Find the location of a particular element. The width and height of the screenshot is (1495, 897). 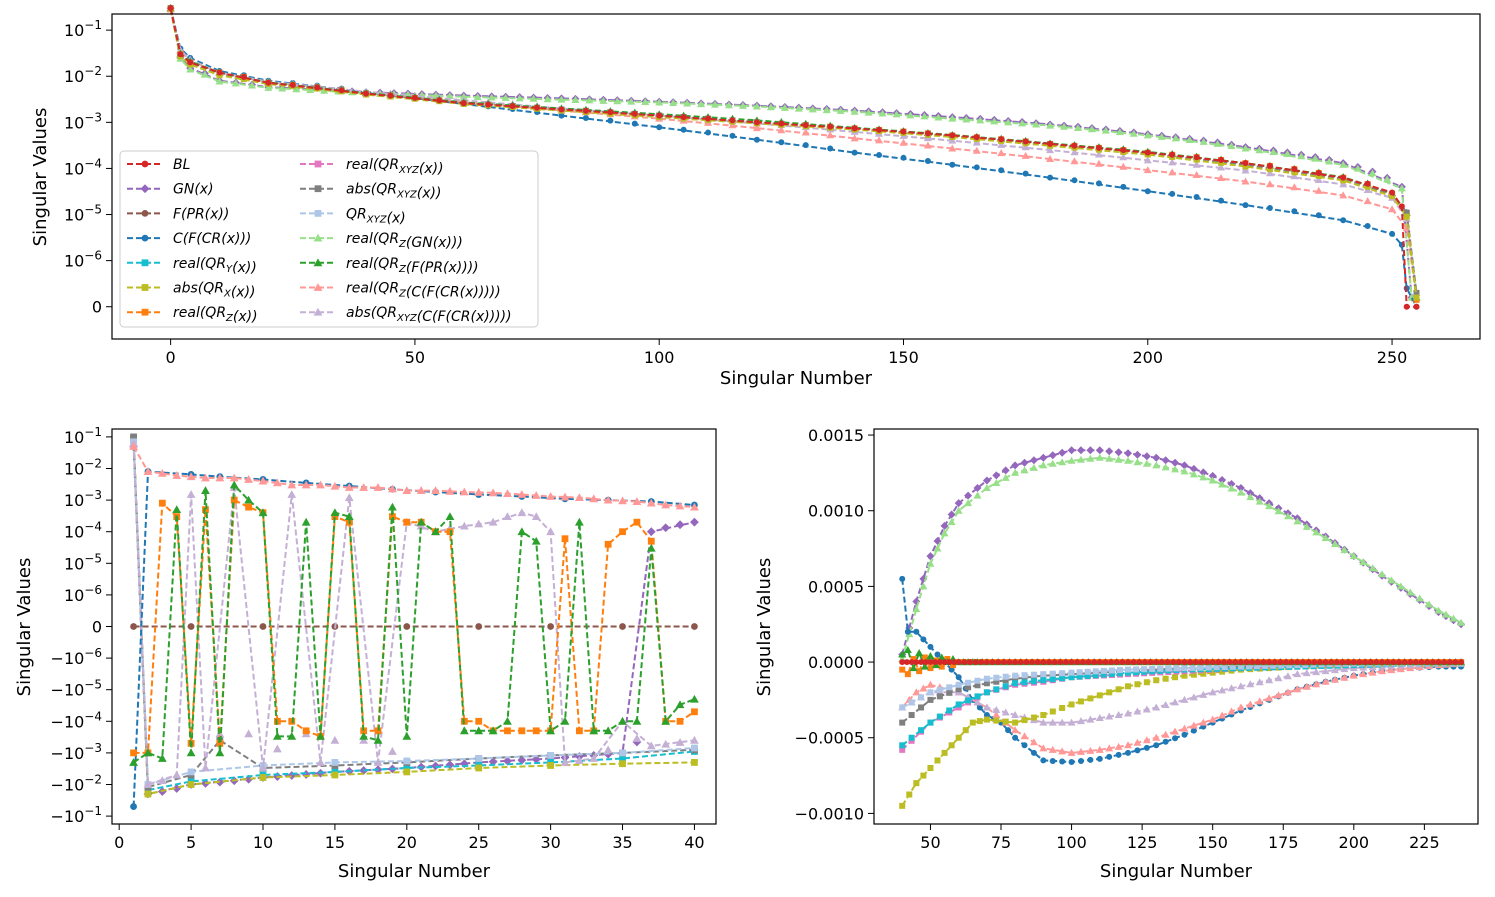

bottom-left-line-QRZFPR is located at coordinates (414, 623).